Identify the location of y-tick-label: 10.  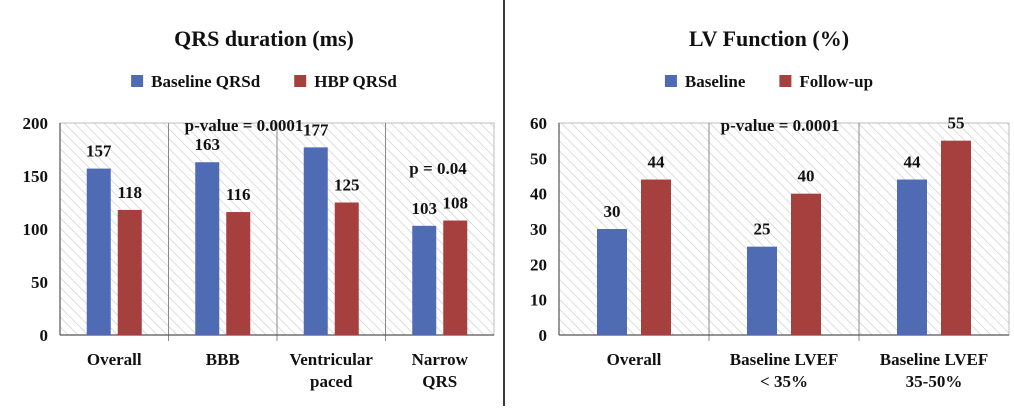
(538, 300).